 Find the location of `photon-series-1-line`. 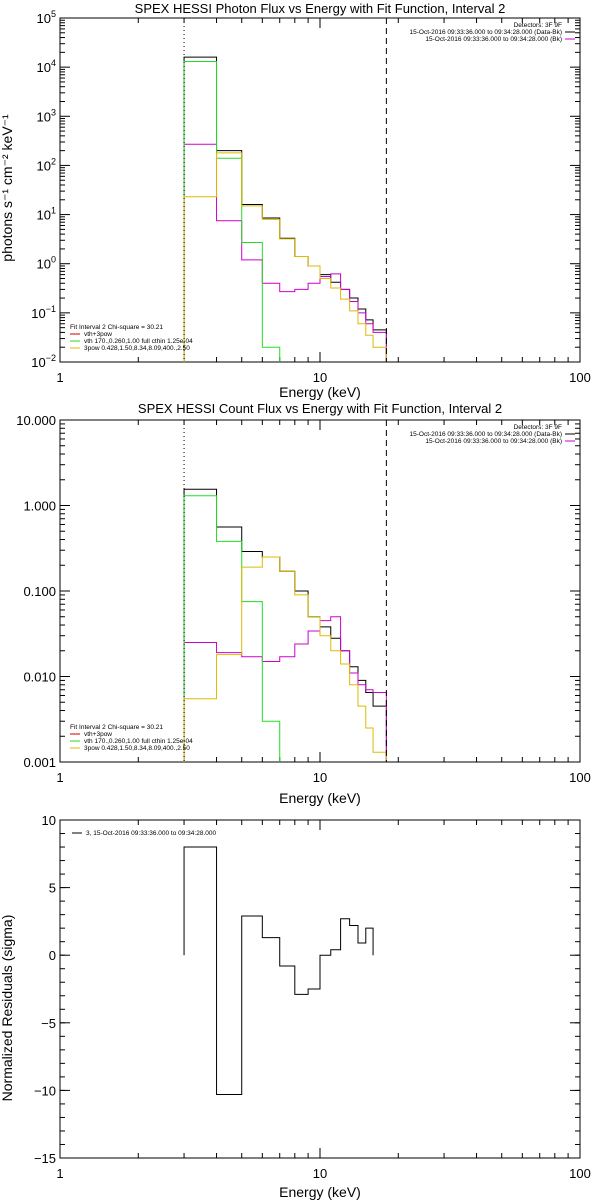

photon-series-1-line is located at coordinates (285, 252).